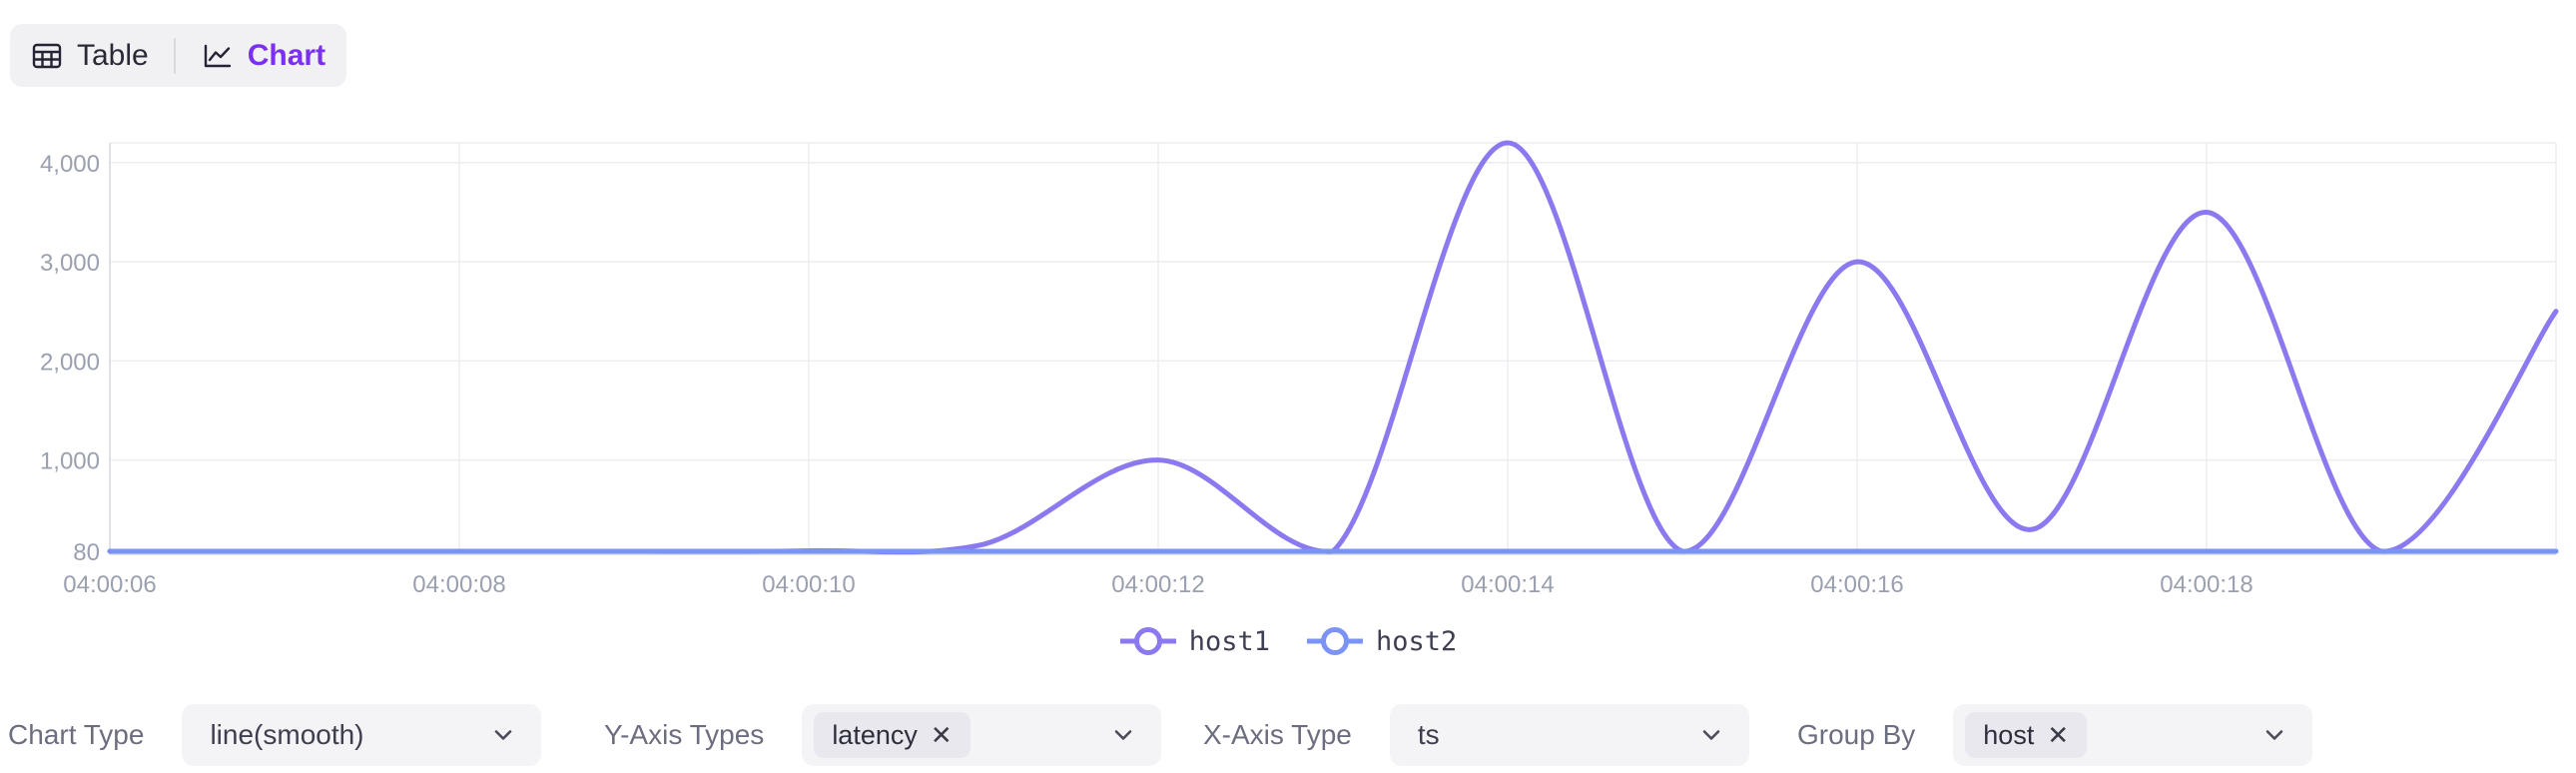 This screenshot has width=2576, height=773. I want to click on chart-legend: host1 host2, so click(1288, 641).